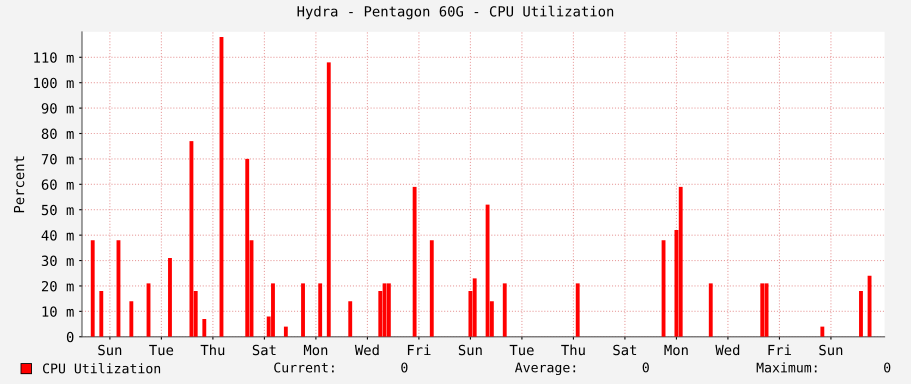 This screenshot has width=911, height=384. Describe the element at coordinates (823, 367) in the screenshot. I see `text: Maximum: 0` at that location.